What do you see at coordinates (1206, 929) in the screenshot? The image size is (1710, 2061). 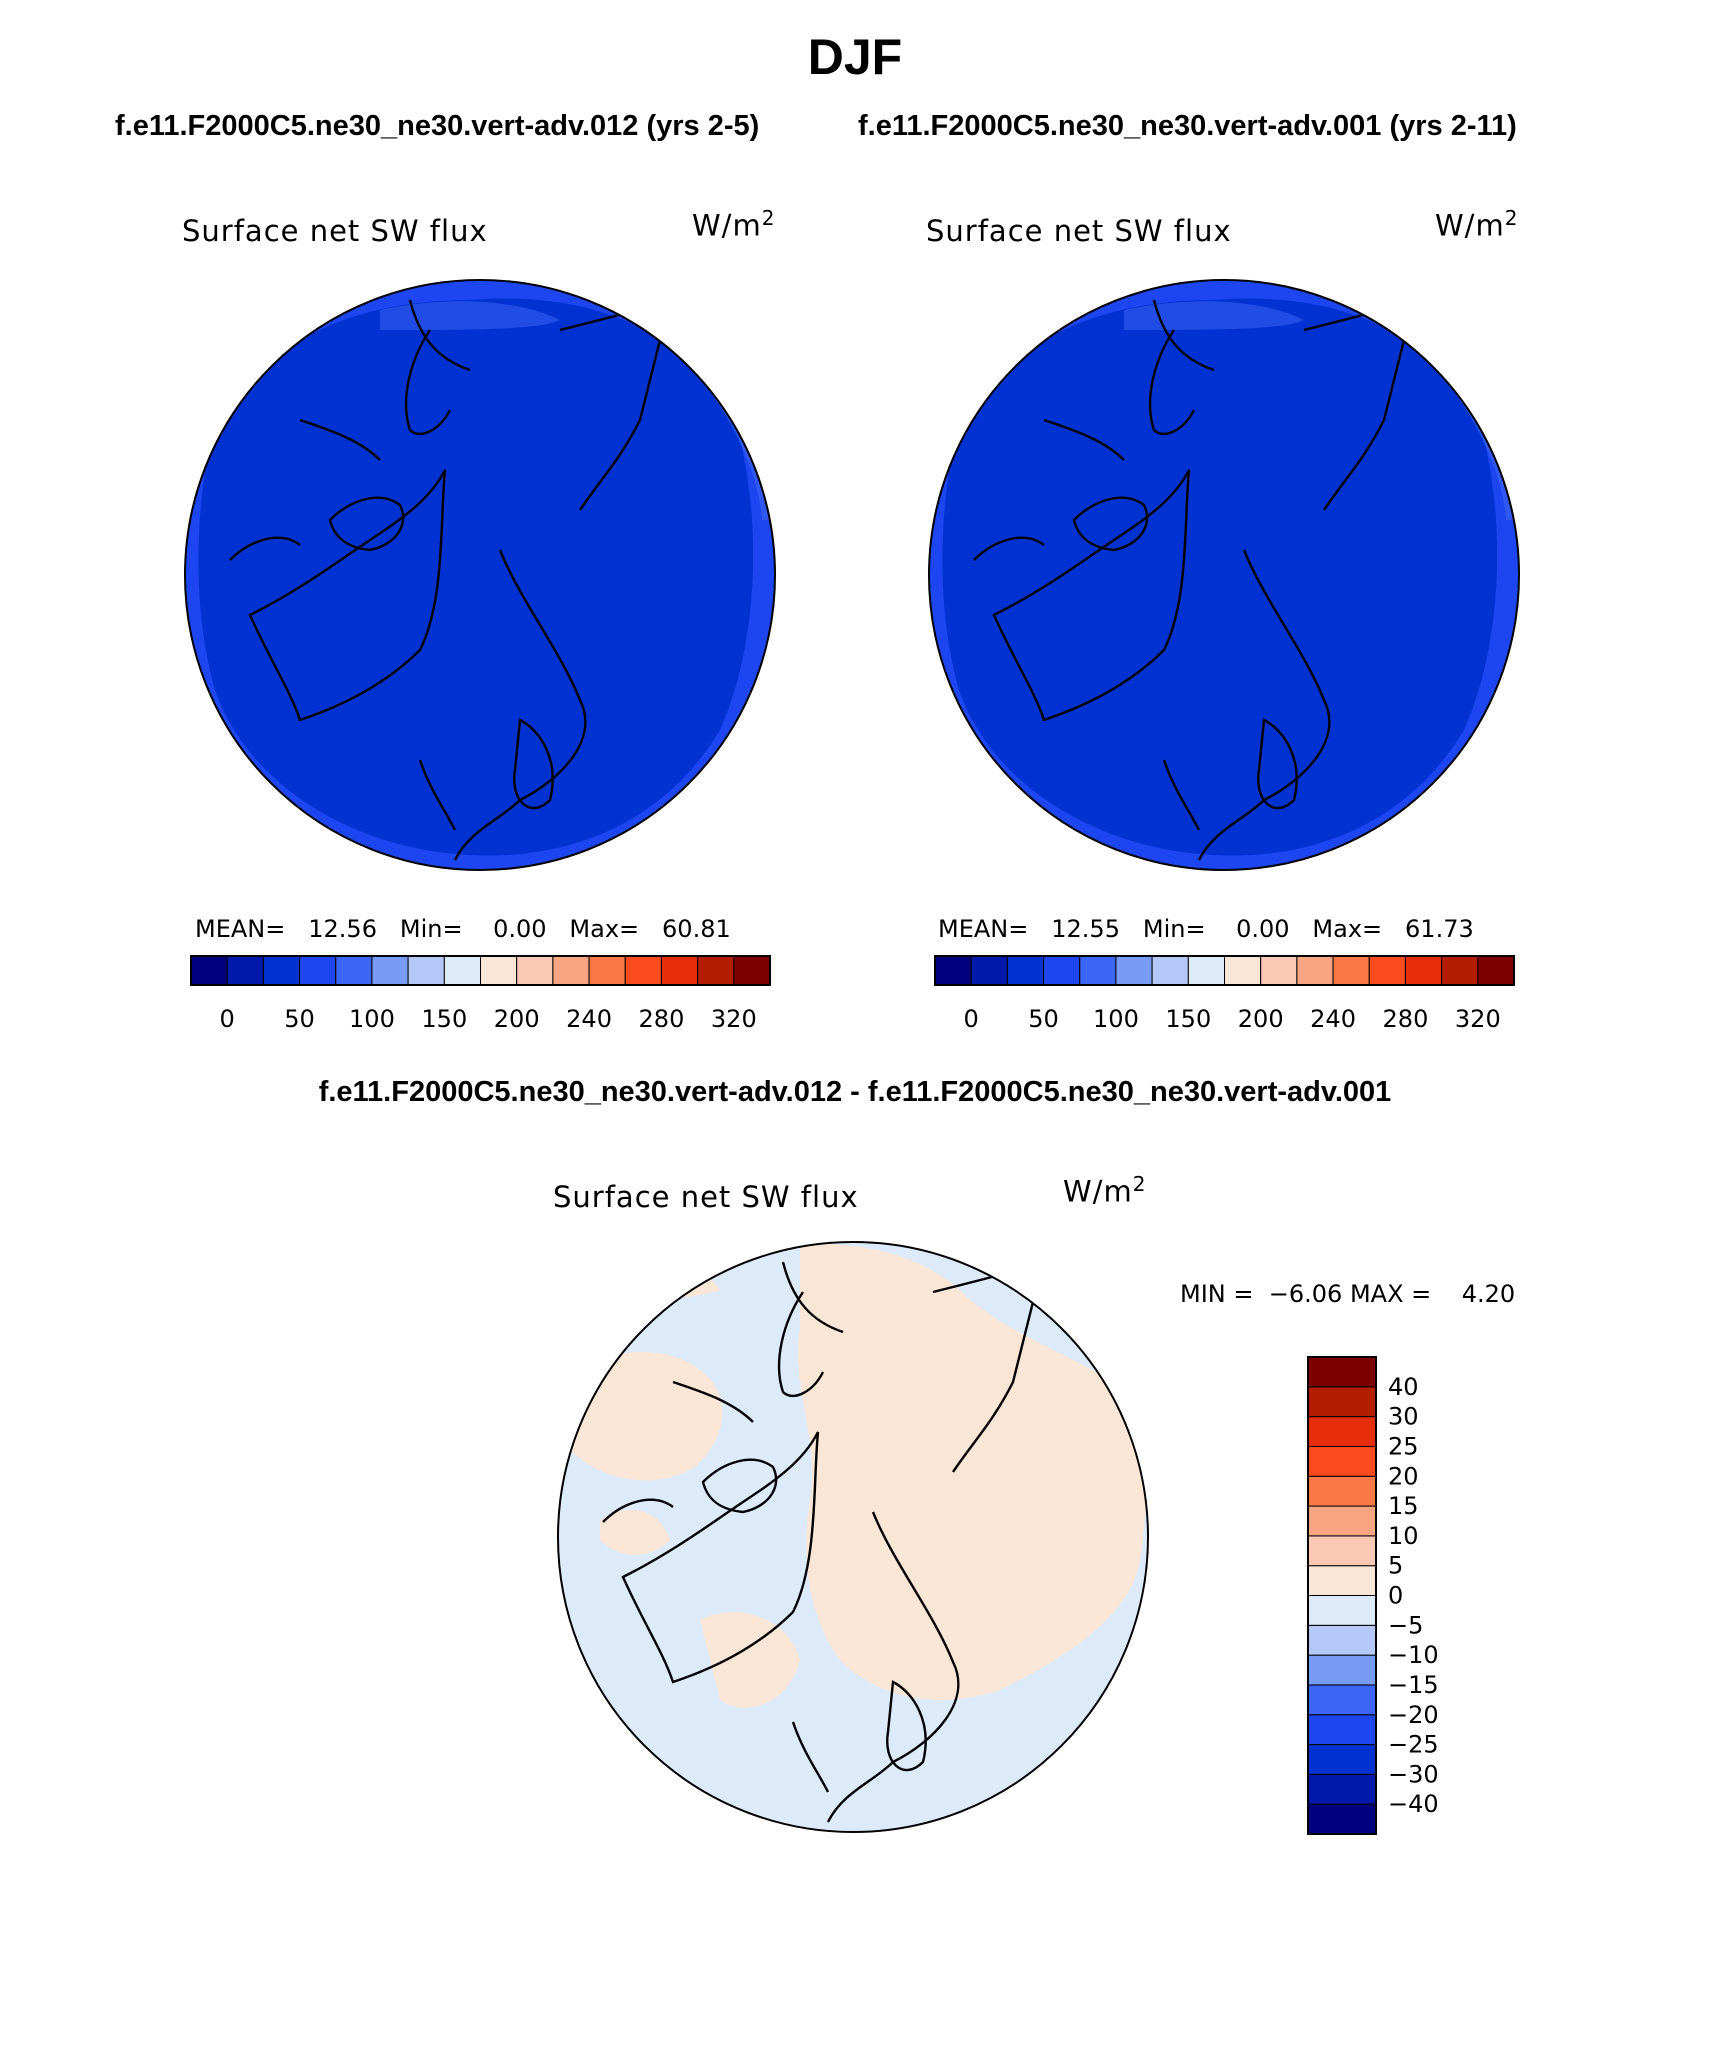 I see `panel2-stats: MEAN= 12.55 Min= 0.00 Max= 61.73` at bounding box center [1206, 929].